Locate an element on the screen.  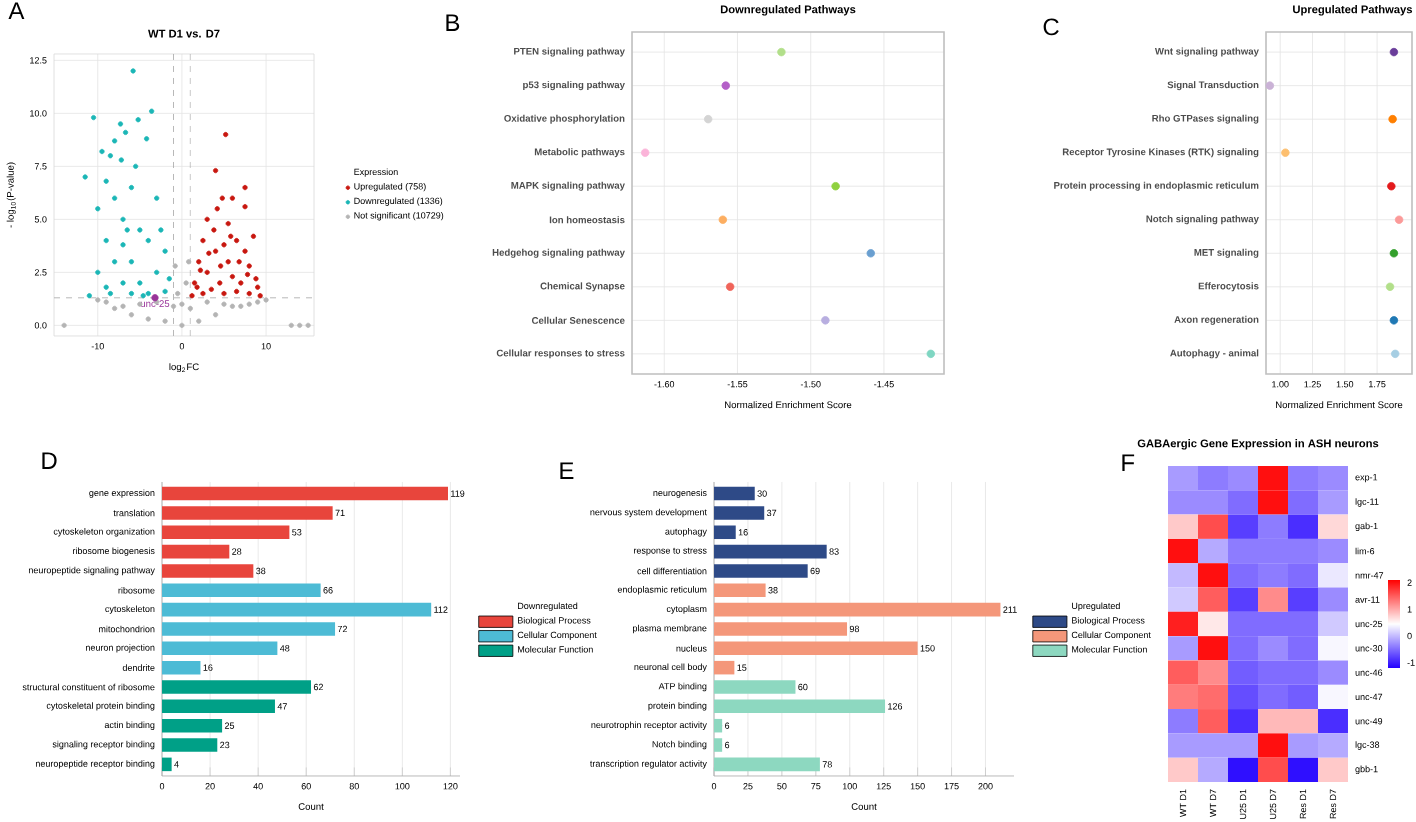
text: B is located at coordinates (453, 22).